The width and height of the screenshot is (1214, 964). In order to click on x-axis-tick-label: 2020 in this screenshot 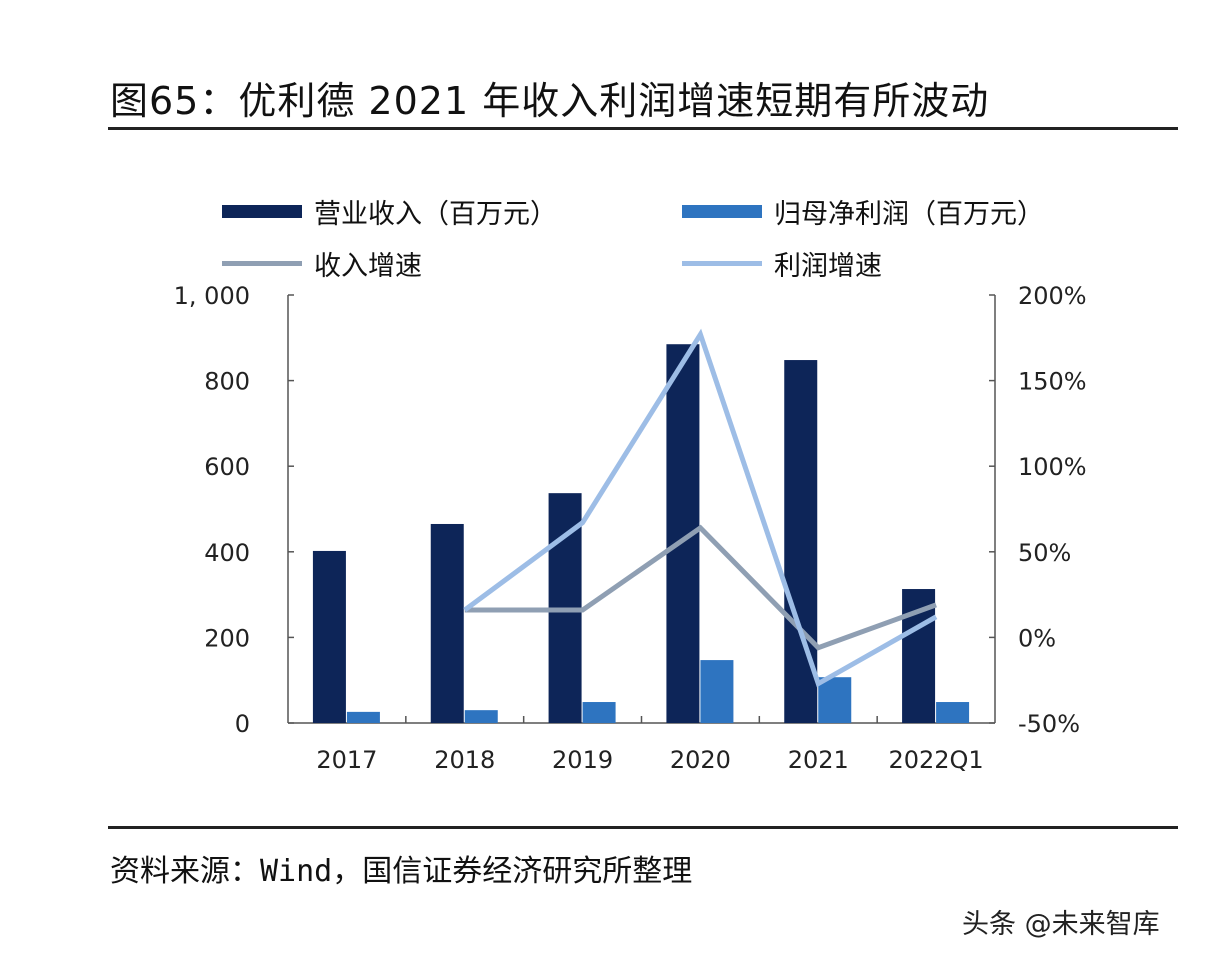, I will do `click(700, 760)`.